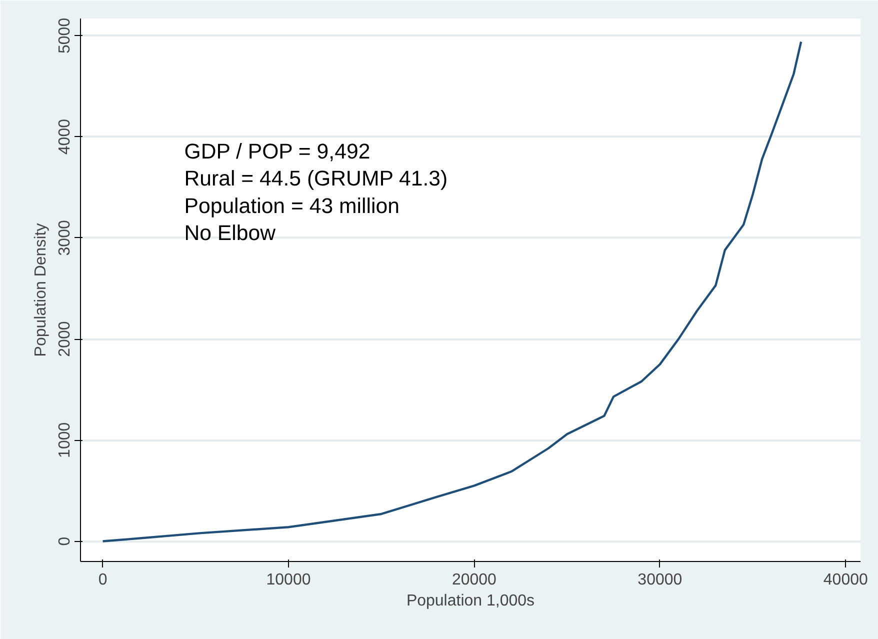 This screenshot has width=878, height=639. What do you see at coordinates (103, 580) in the screenshot?
I see `x-tick-label: 0` at bounding box center [103, 580].